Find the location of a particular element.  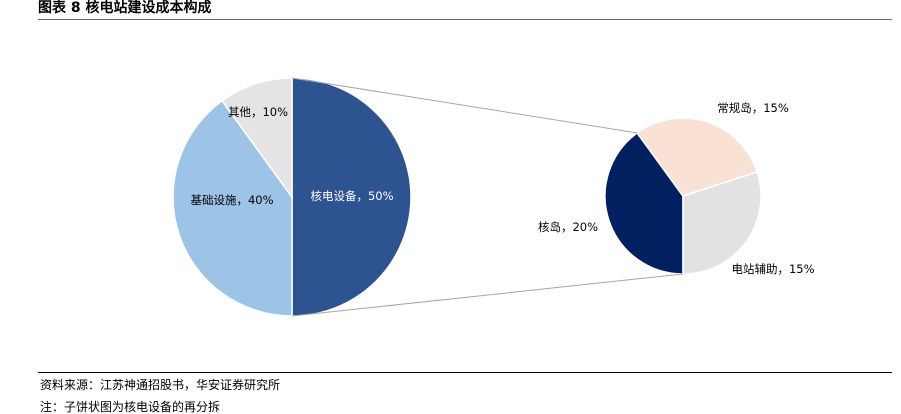

title-rule is located at coordinates (465, 19).